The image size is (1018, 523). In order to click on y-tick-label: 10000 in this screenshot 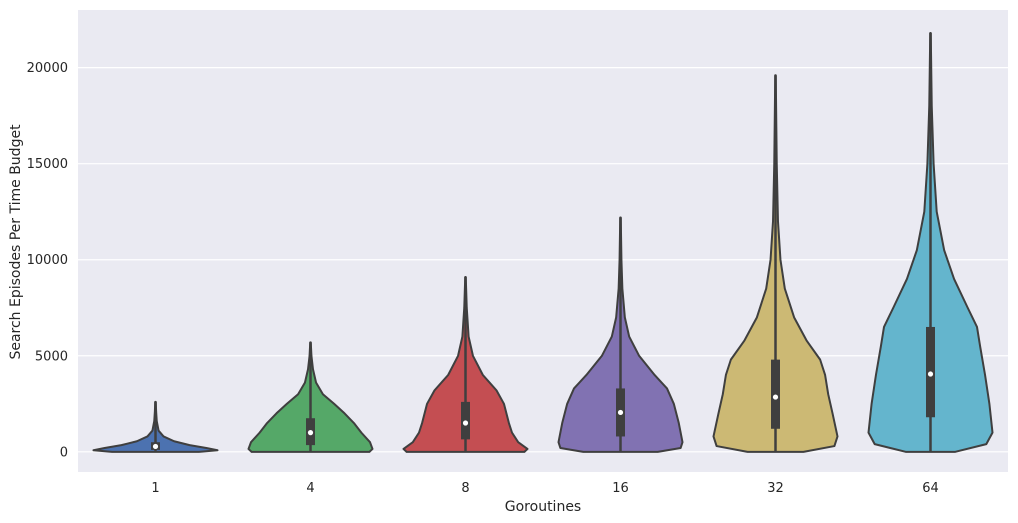, I will do `click(47, 260)`.